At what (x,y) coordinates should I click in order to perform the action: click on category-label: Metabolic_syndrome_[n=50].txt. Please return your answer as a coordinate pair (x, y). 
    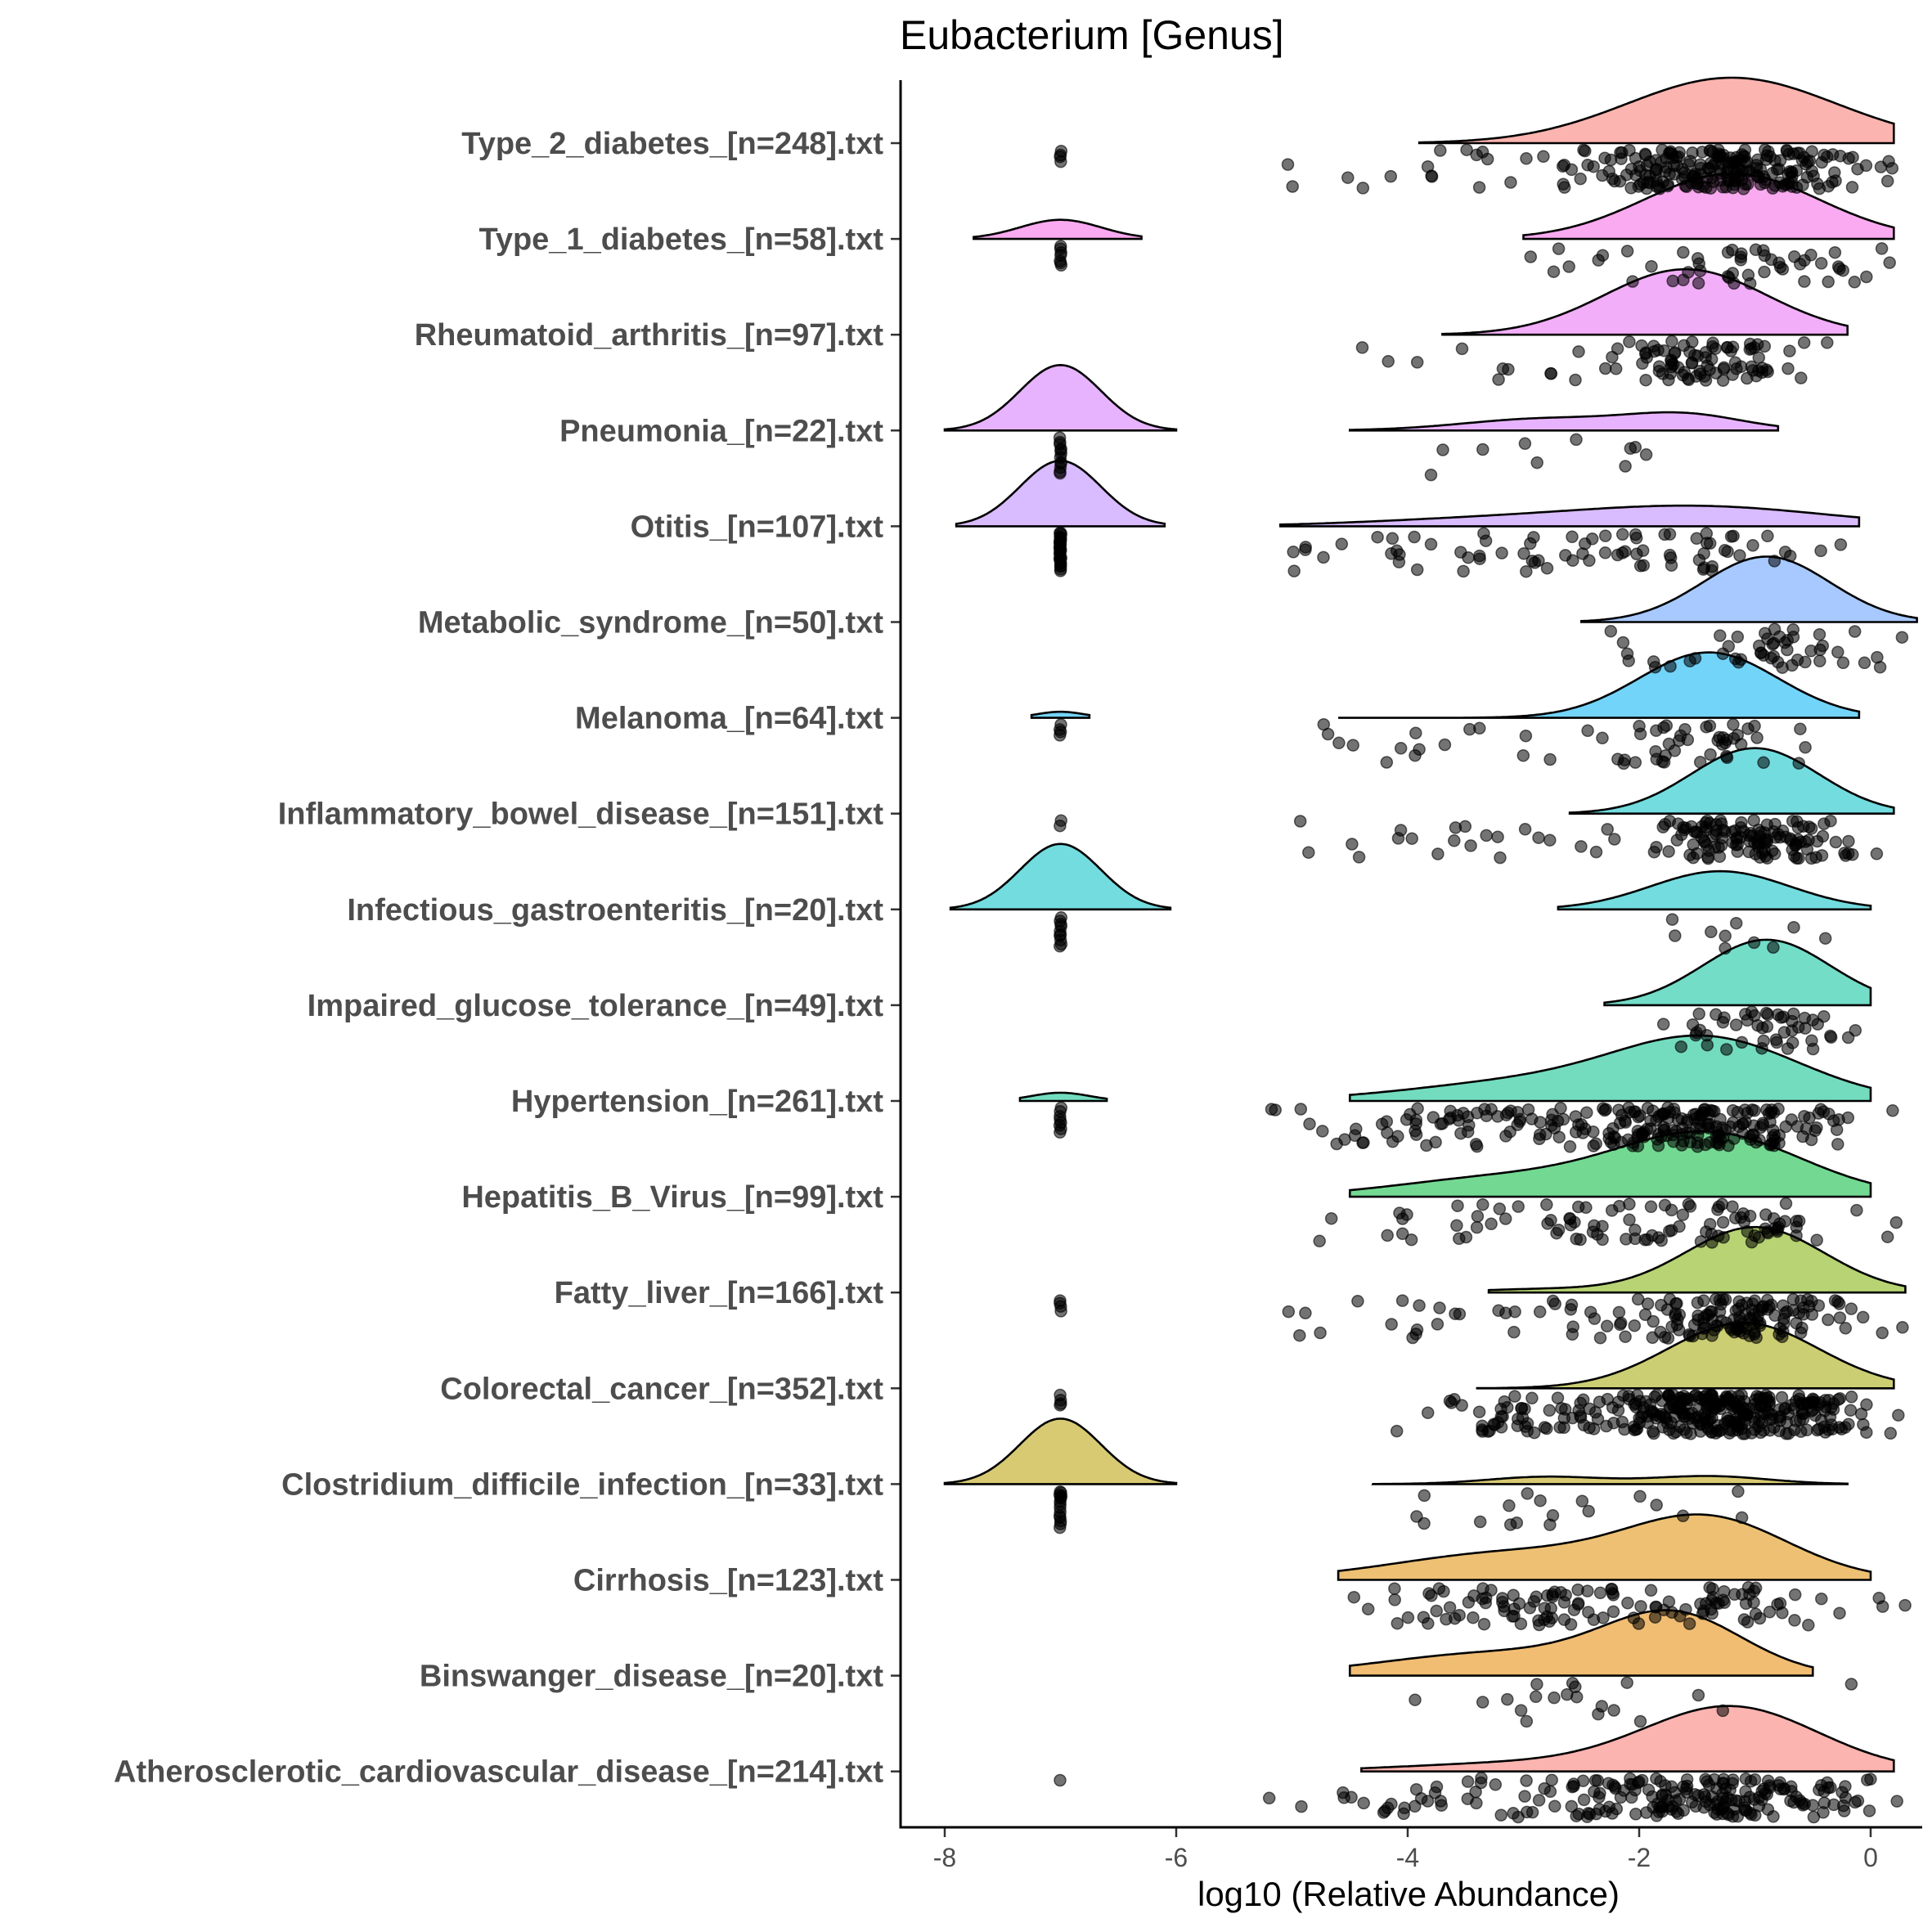
    Looking at the image, I should click on (651, 623).